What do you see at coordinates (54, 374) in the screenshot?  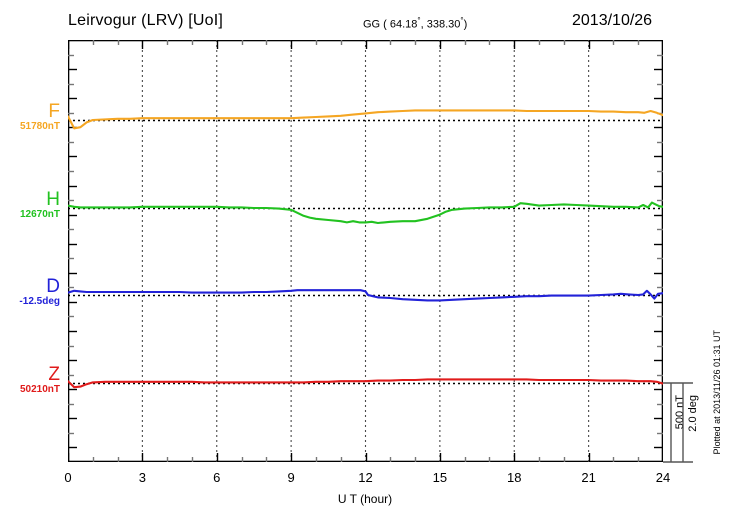 I see `component-symbol-z: Z` at bounding box center [54, 374].